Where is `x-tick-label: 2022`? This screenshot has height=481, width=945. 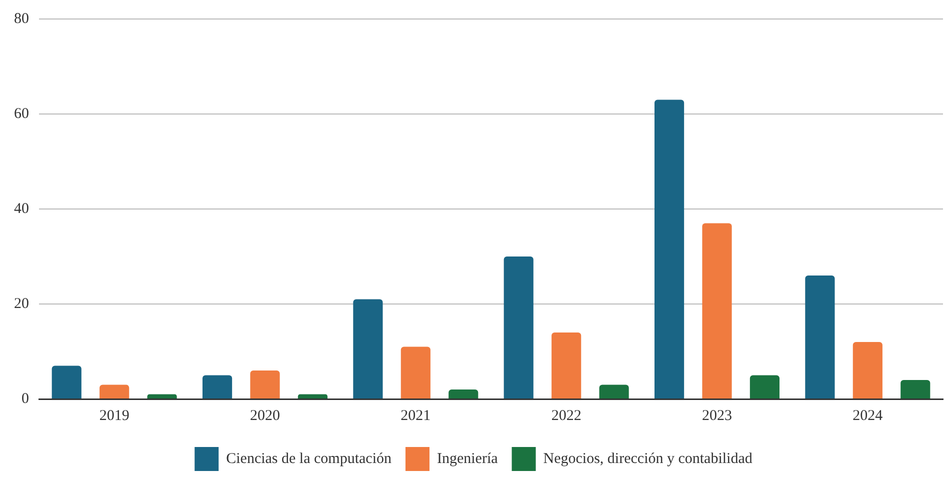
x-tick-label: 2022 is located at coordinates (566, 416).